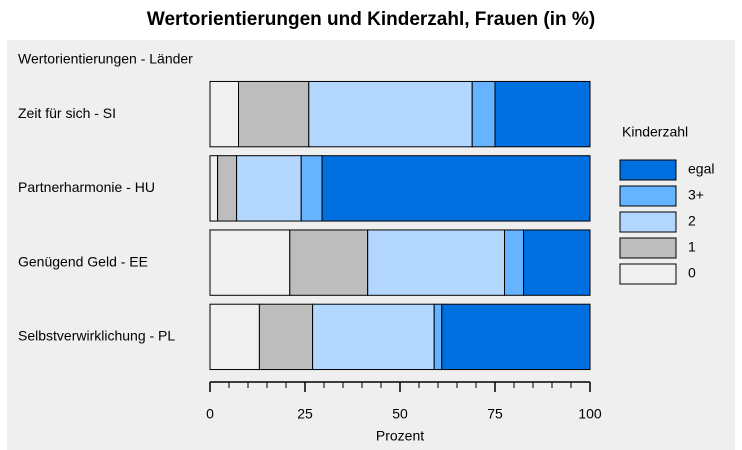 This screenshot has height=450, width=742. Describe the element at coordinates (692, 247) in the screenshot. I see `legend-label: 1` at that location.